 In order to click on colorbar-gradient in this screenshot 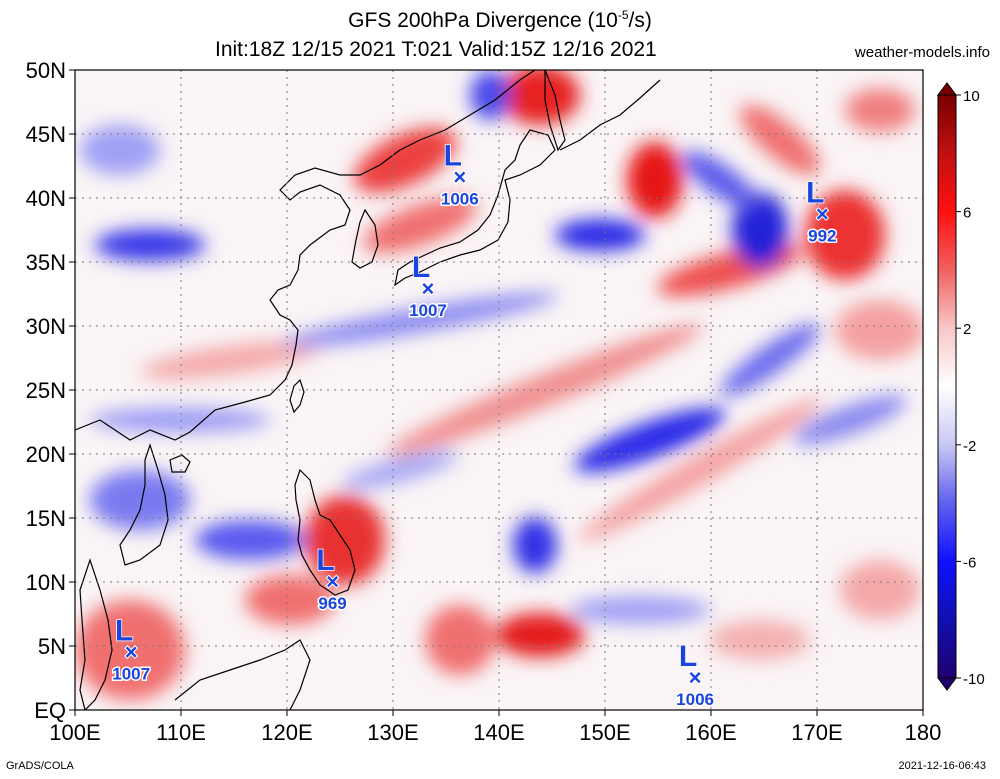, I will do `click(947, 386)`.